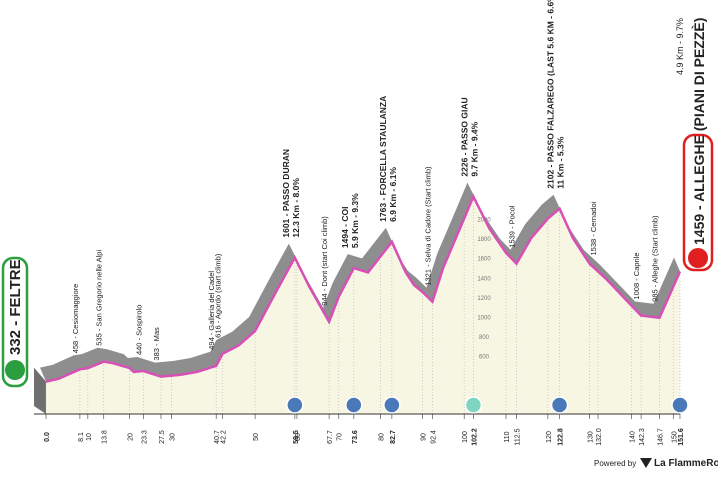  I want to click on place-label: 1321 - Selva di Cadore (Start climb), so click(427, 226).